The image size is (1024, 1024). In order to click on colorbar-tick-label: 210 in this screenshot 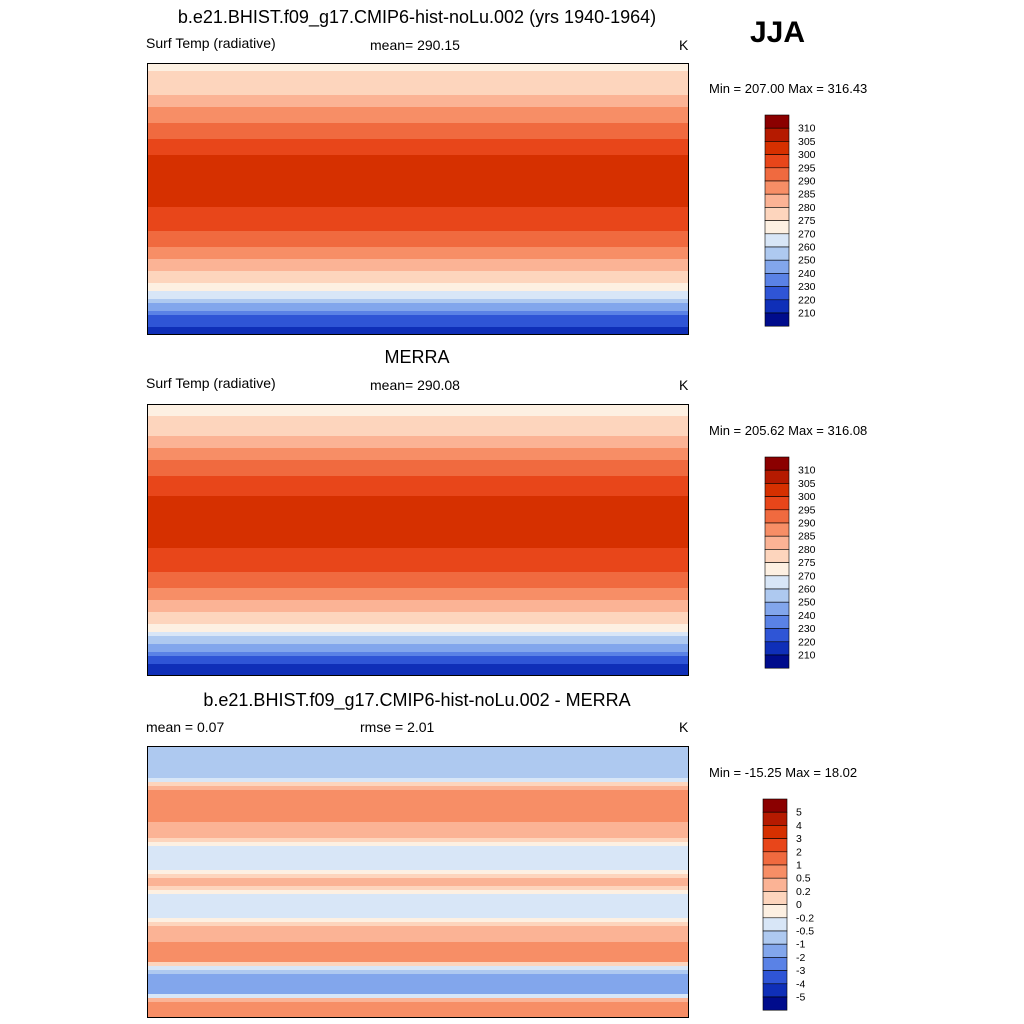, I will do `click(807, 656)`.